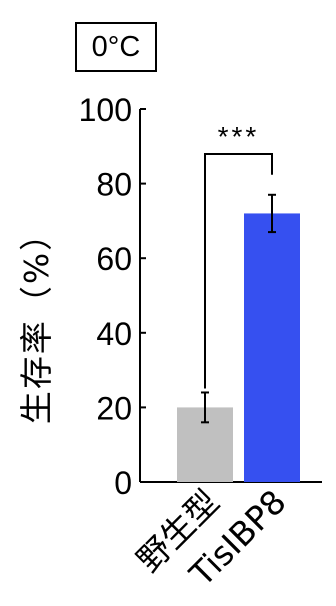 This screenshot has width=336, height=606. What do you see at coordinates (114, 334) in the screenshot?
I see `y-tick-label: 40` at bounding box center [114, 334].